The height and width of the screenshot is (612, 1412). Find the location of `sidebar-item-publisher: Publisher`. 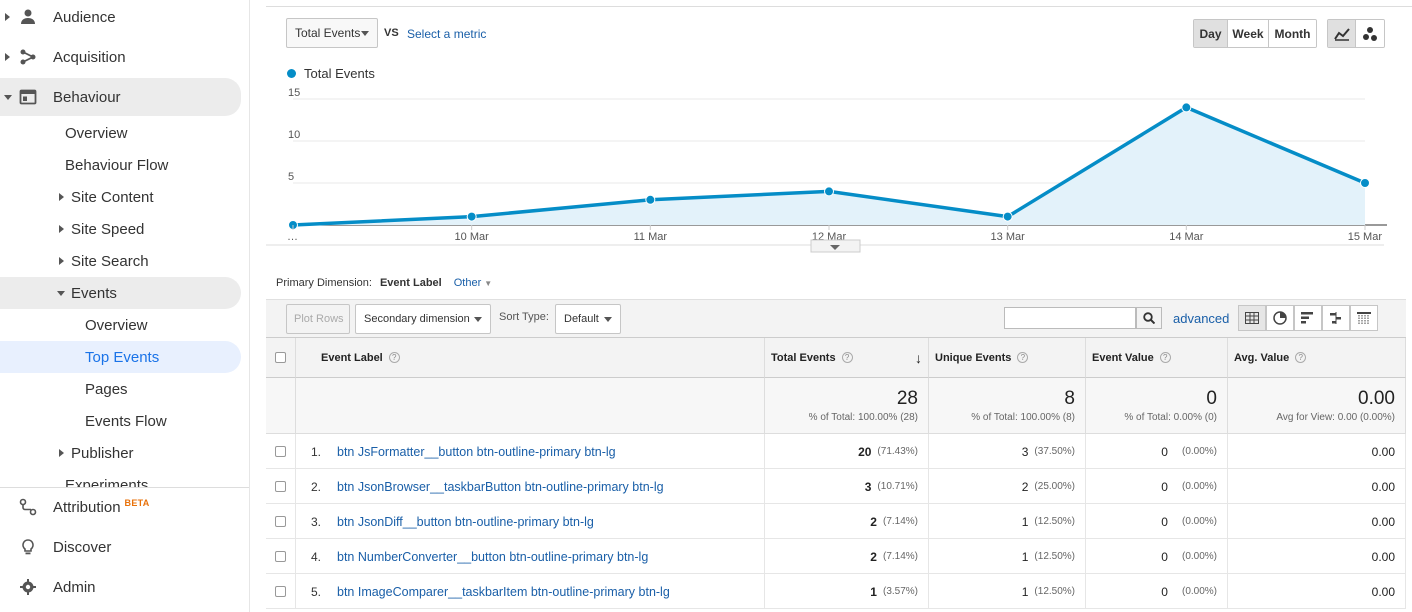

sidebar-item-publisher: Publisher is located at coordinates (96, 453).